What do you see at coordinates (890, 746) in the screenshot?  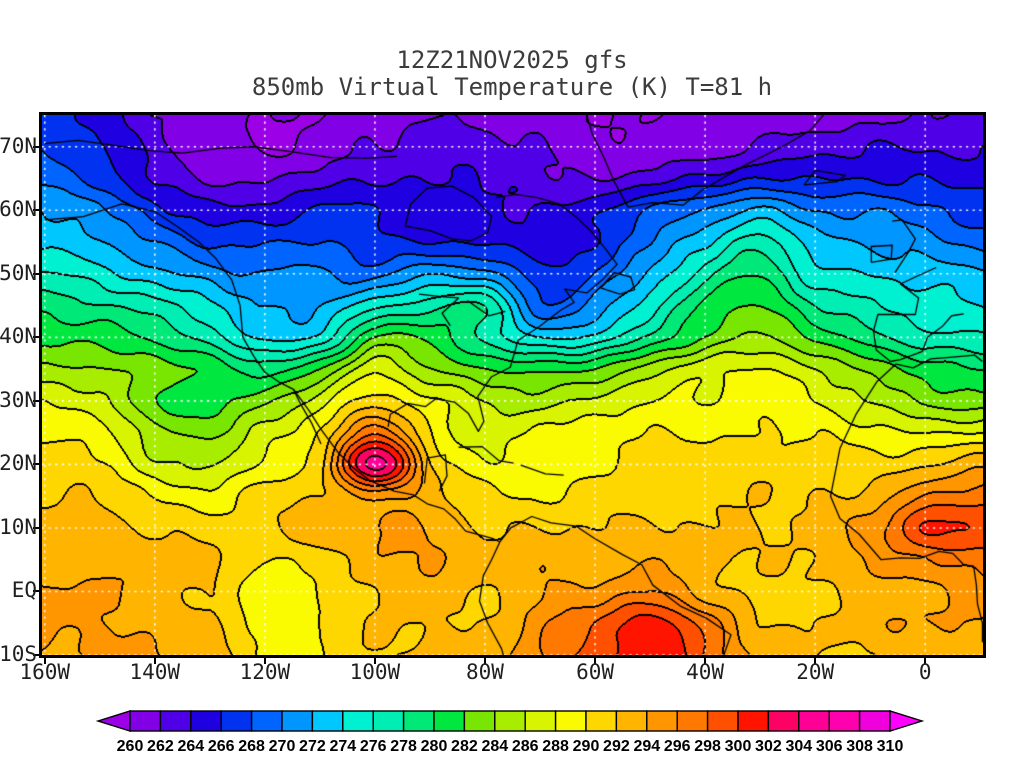 I see `colorbar-tick-label: 310` at bounding box center [890, 746].